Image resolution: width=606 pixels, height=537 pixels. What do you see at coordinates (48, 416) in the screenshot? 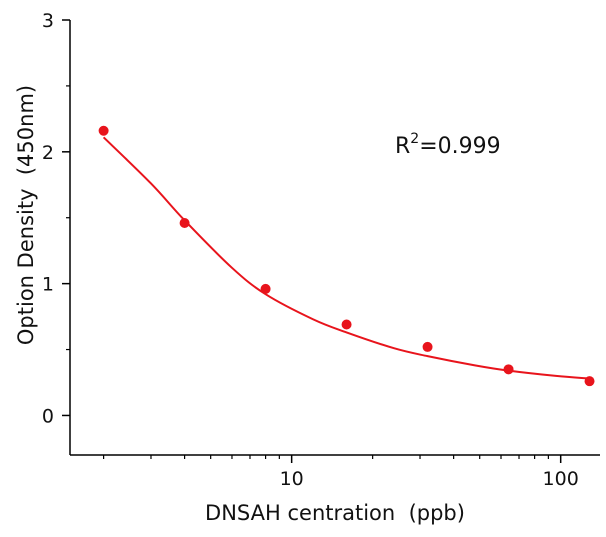
I see `y-tick-label: 0` at bounding box center [48, 416].